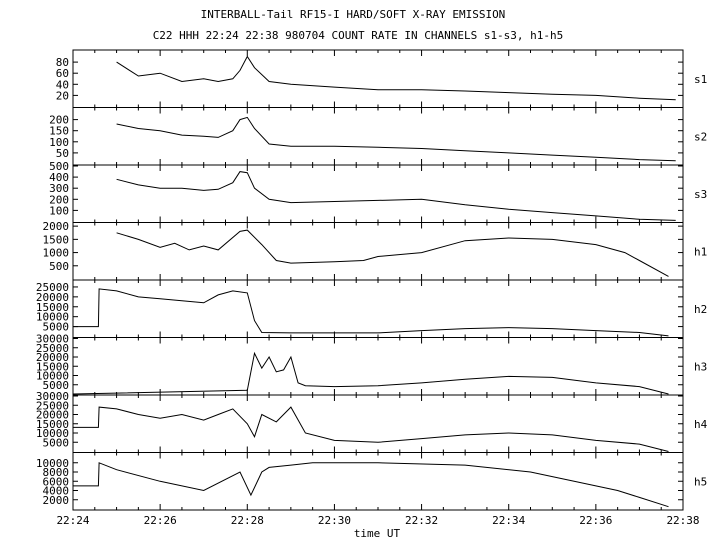  Describe the element at coordinates (508, 520) in the screenshot. I see `x-tick-label: 22:34` at that location.